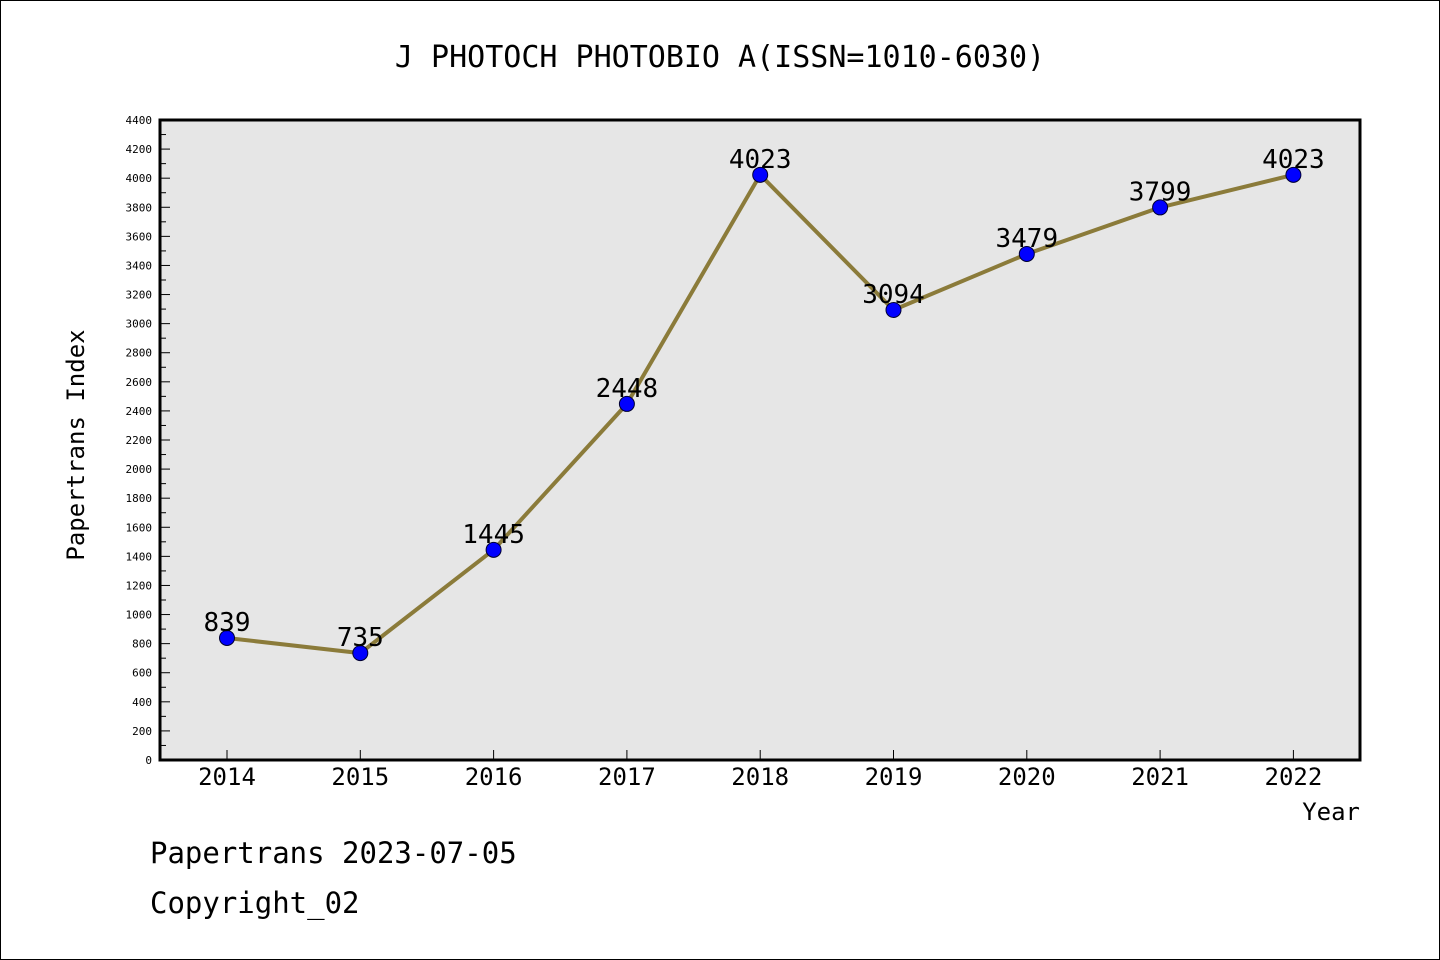 The height and width of the screenshot is (960, 1440). Describe the element at coordinates (494, 777) in the screenshot. I see `x-tick-label: 2016` at that location.